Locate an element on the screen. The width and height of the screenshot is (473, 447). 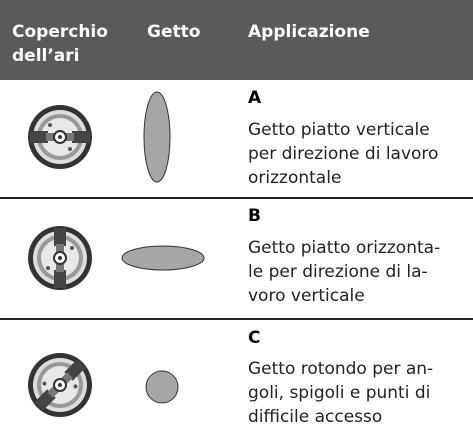
row-label: C is located at coordinates (254, 338).